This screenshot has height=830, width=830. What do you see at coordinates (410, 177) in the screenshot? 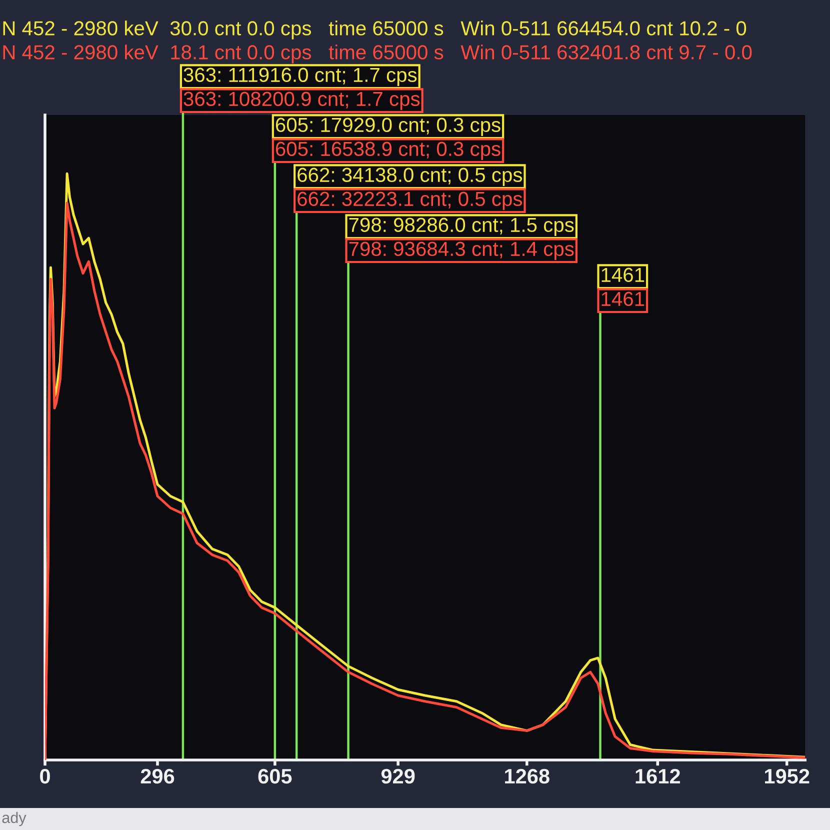
I see `ref-line-label: 662: 34138.0 cnt; 0.5 cps` at bounding box center [410, 177].